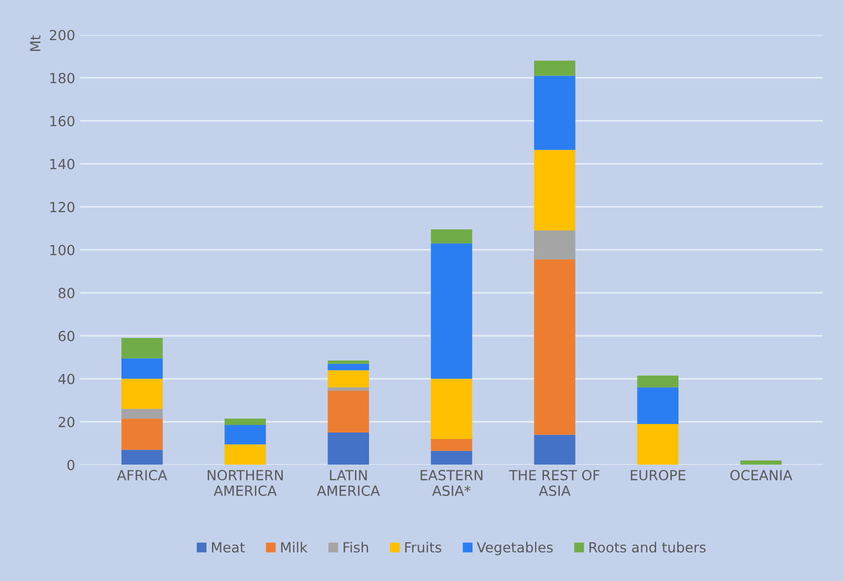  Describe the element at coordinates (62, 35) in the screenshot. I see `y-tick-label: 200` at that location.